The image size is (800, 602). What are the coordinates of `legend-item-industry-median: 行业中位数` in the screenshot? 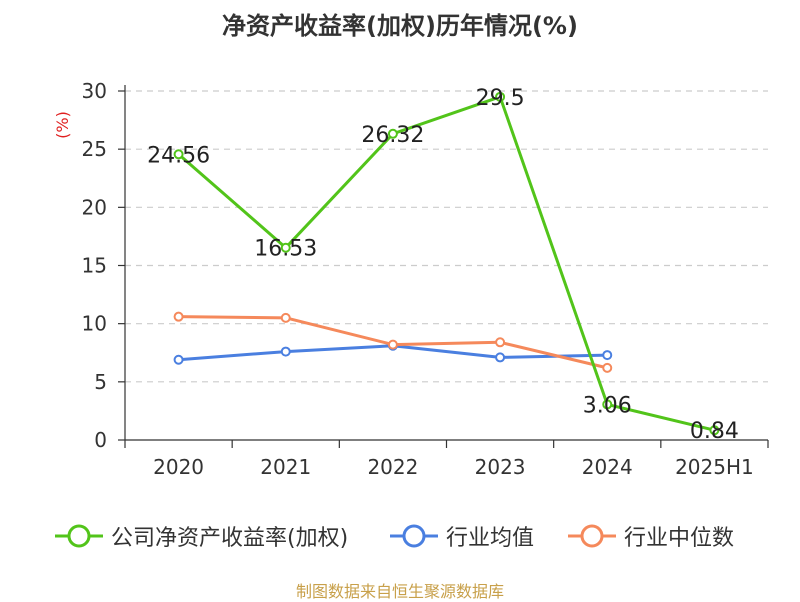 It's located at (651, 536).